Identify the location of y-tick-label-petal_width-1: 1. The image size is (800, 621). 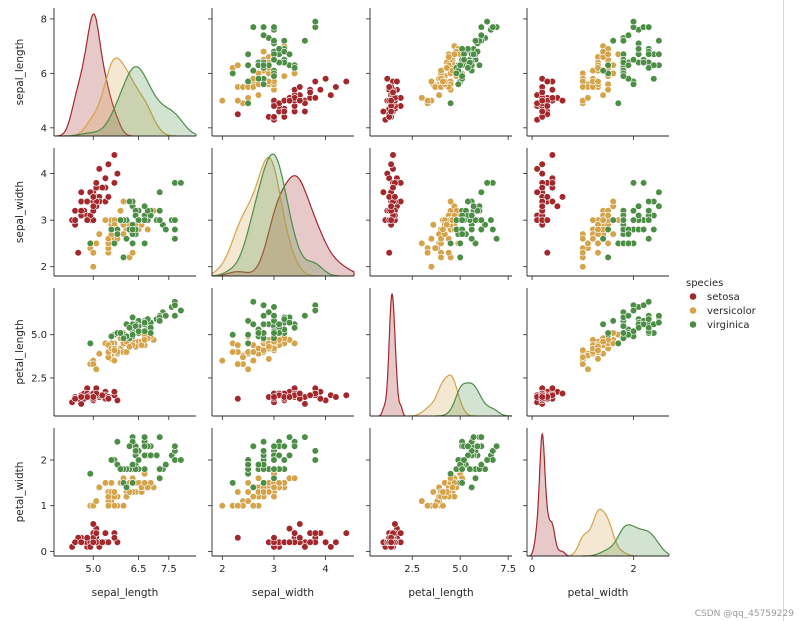
(44, 506).